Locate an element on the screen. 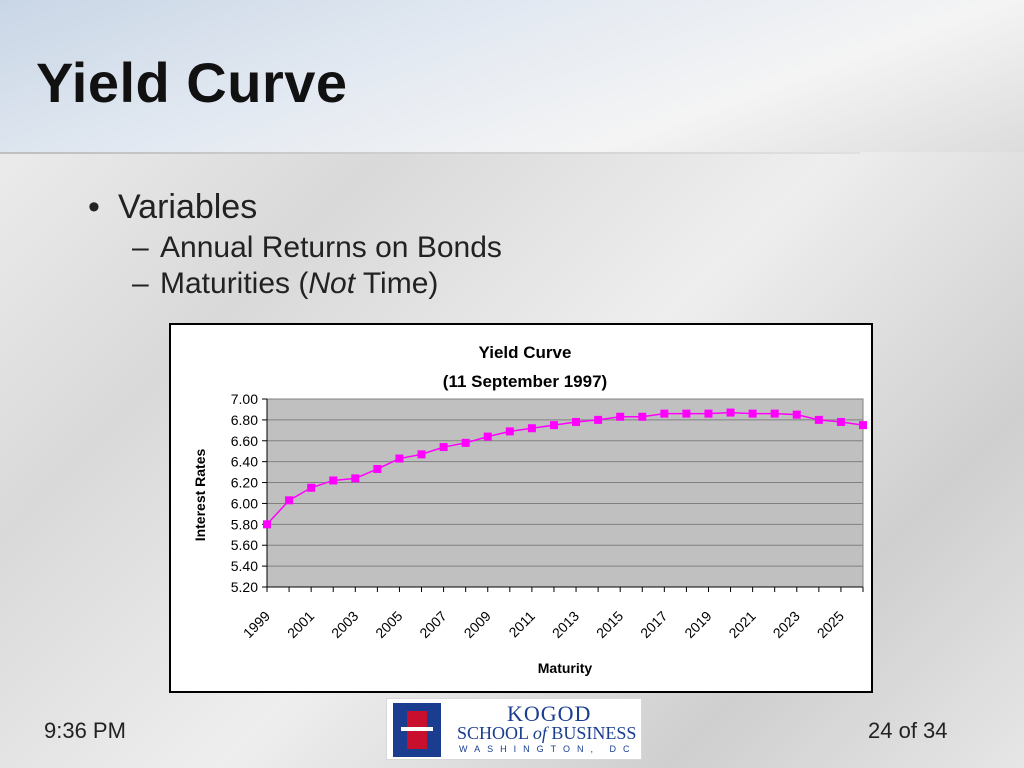 The width and height of the screenshot is (1024, 768). kogod-logo: KOGOD SCHOOL of BUSINESS WASHINGTON, DC is located at coordinates (514, 729).